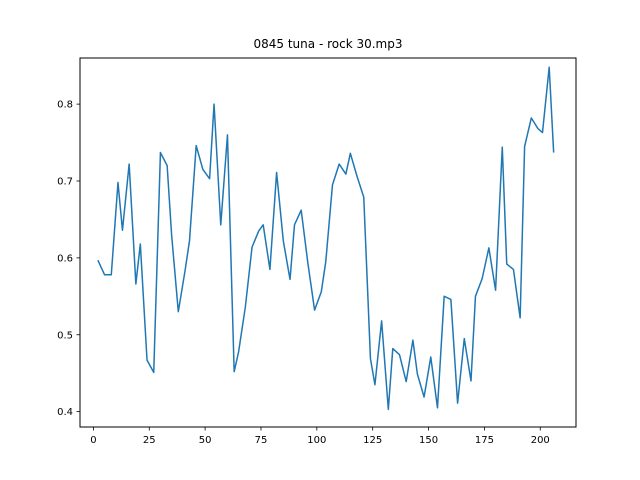  What do you see at coordinates (316, 440) in the screenshot?
I see `x-tick-label: 100` at bounding box center [316, 440].